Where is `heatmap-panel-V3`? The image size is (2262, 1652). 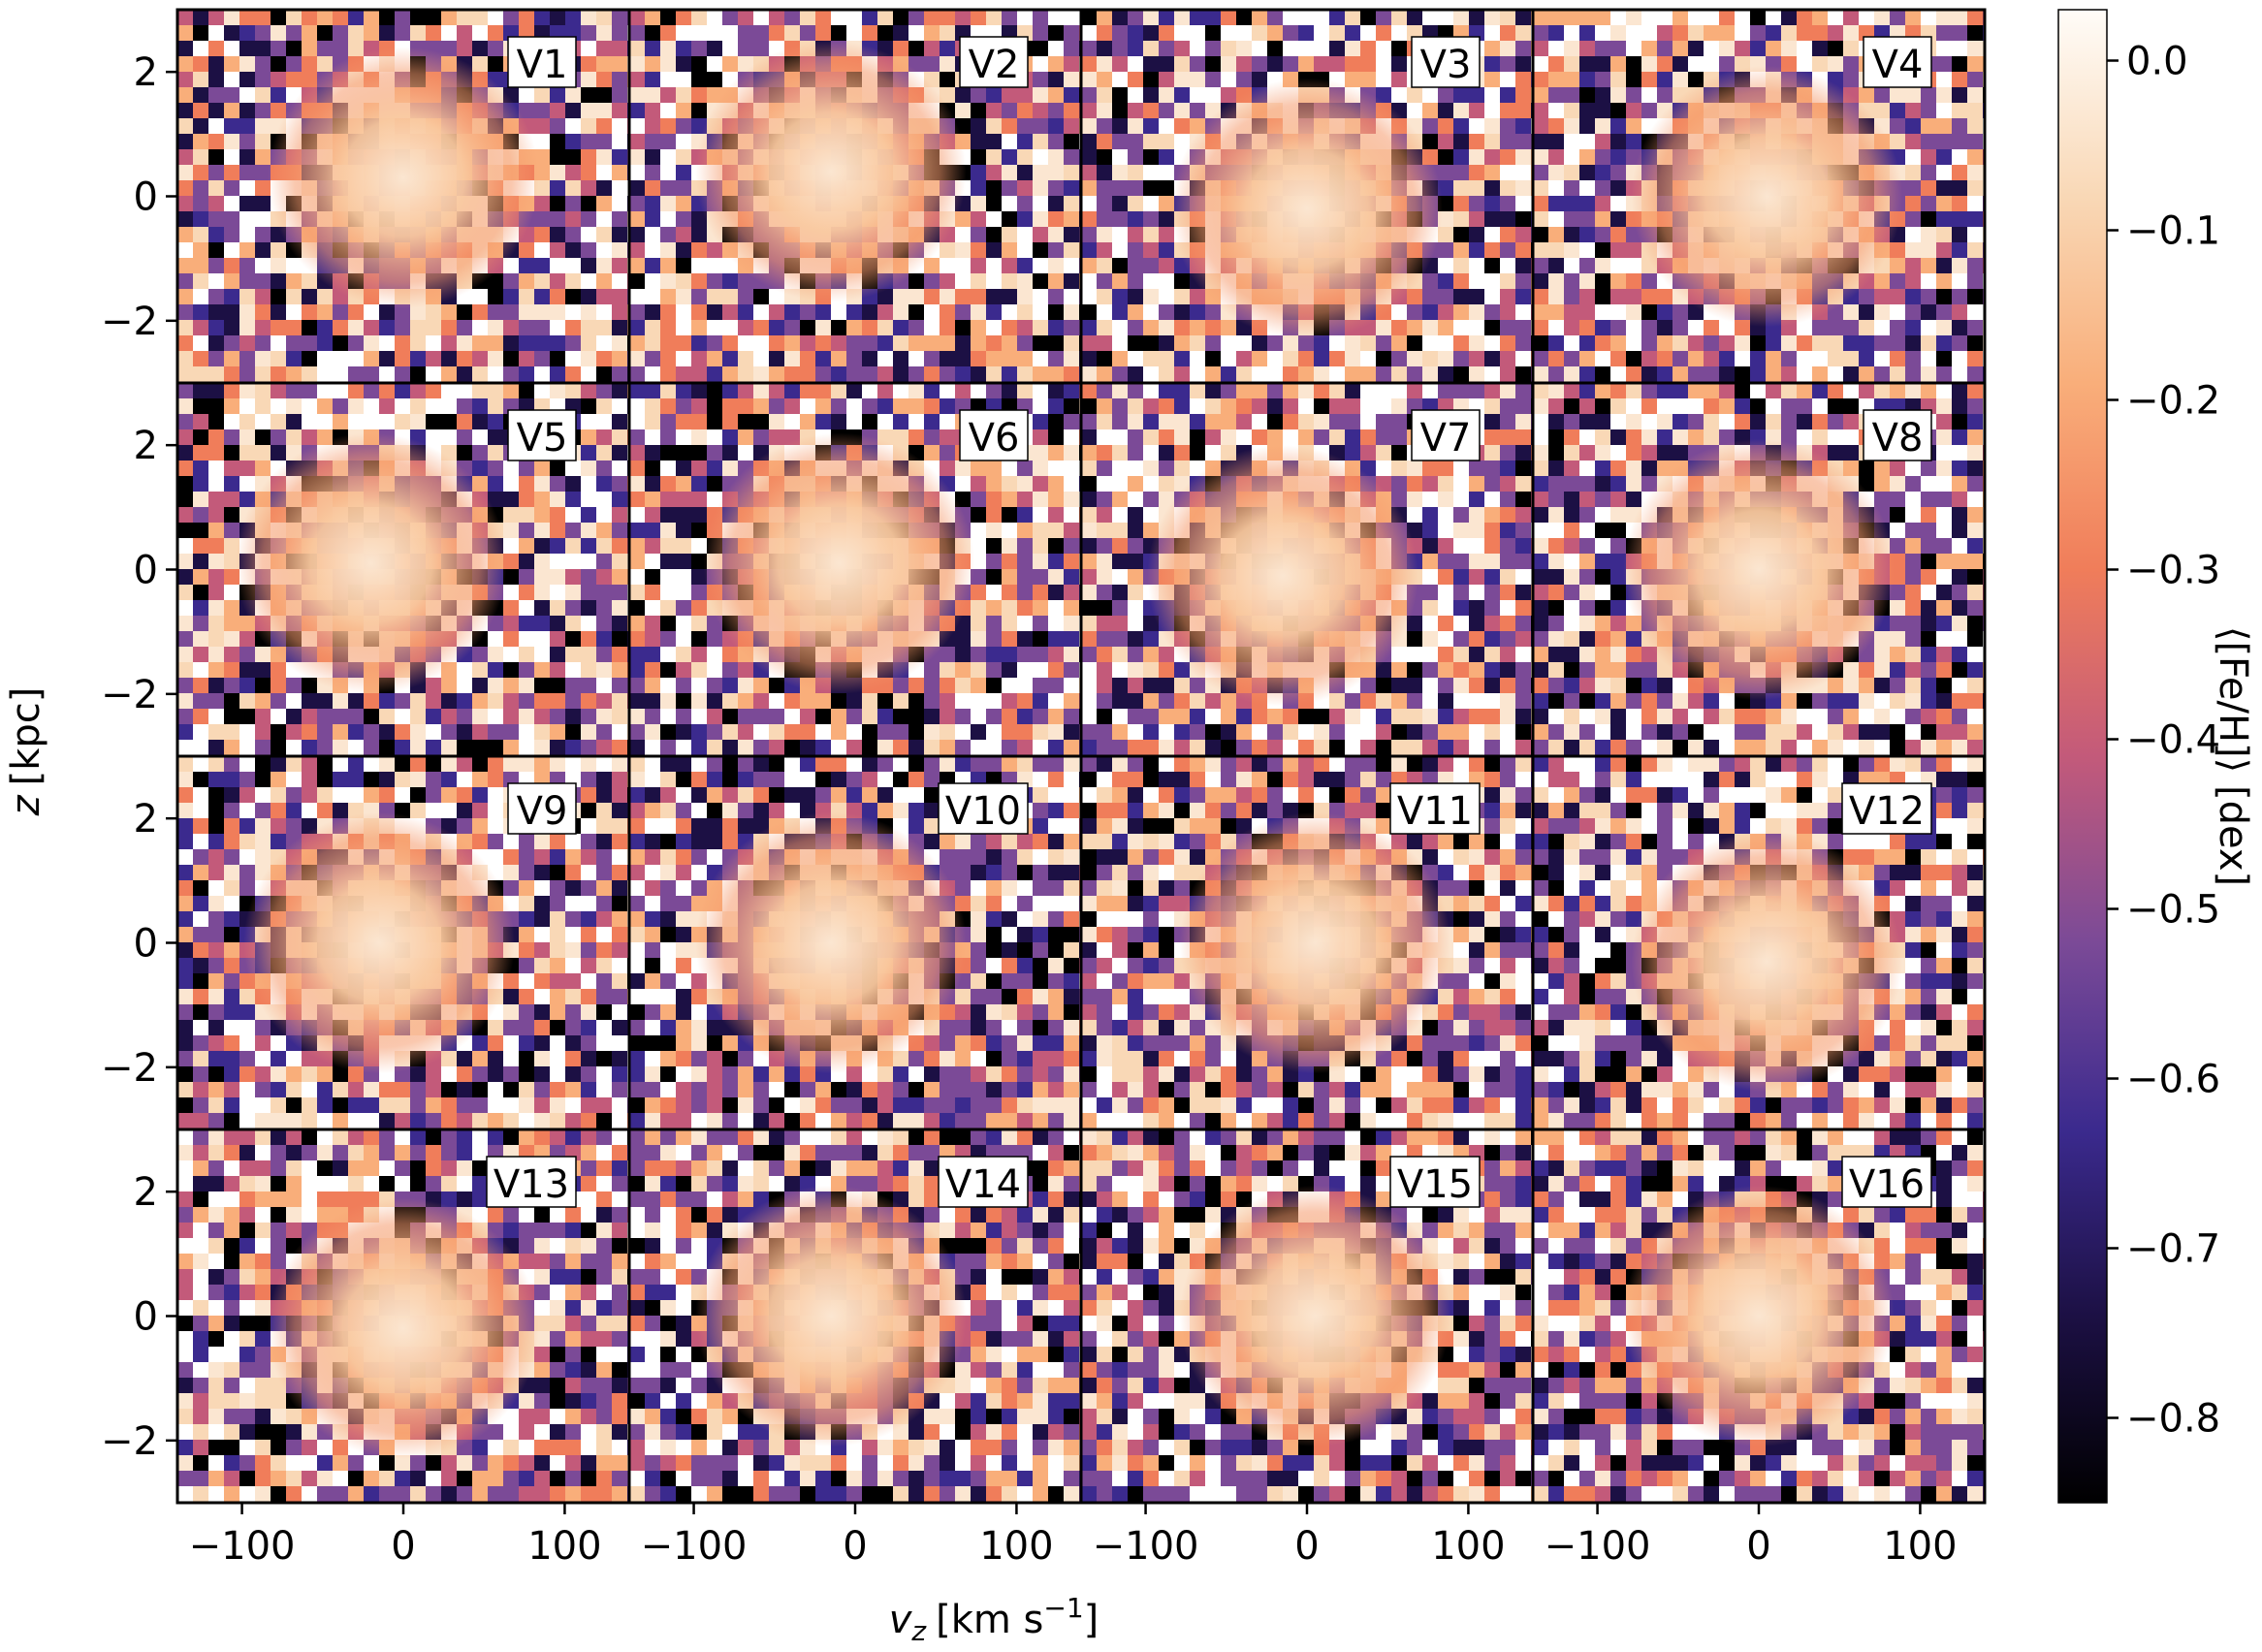 heatmap-panel-V3 is located at coordinates (1307, 197).